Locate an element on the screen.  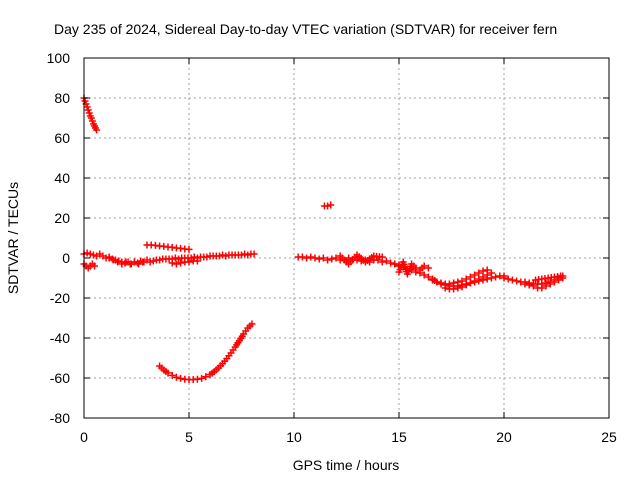
y-tick-label: 40 is located at coordinates (62, 178).